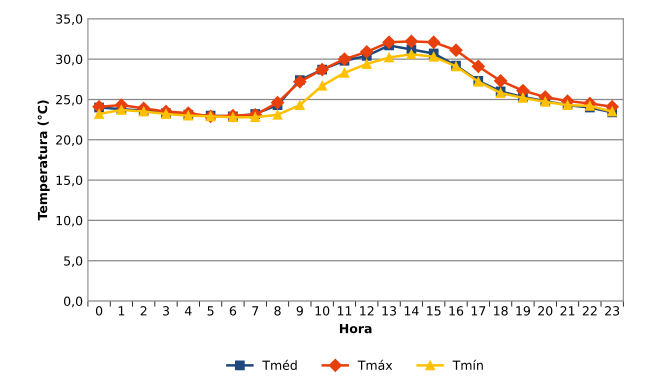 The height and width of the screenshot is (392, 661). Describe the element at coordinates (523, 311) in the screenshot. I see `x-tick-label: 19` at that location.